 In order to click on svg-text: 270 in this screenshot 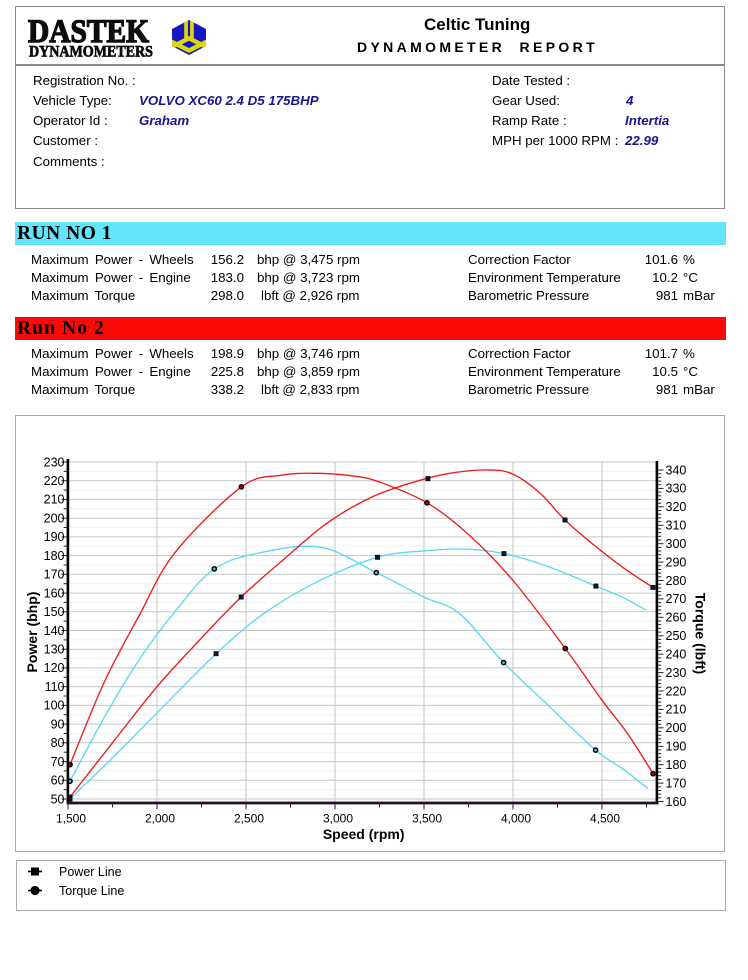, I will do `click(676, 599)`.